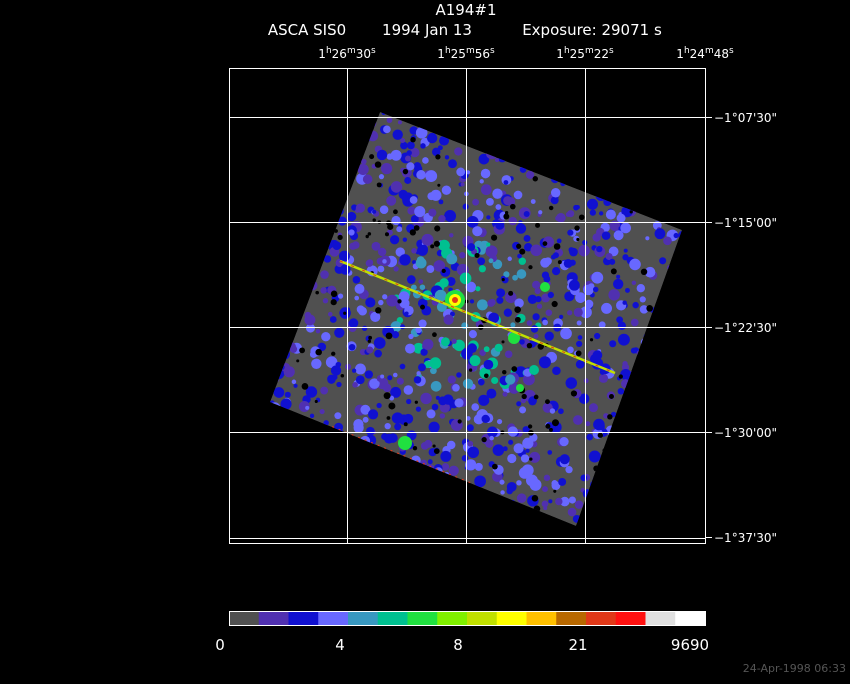 The width and height of the screenshot is (850, 684). I want to click on dec-label: −1°22'30", so click(745, 328).